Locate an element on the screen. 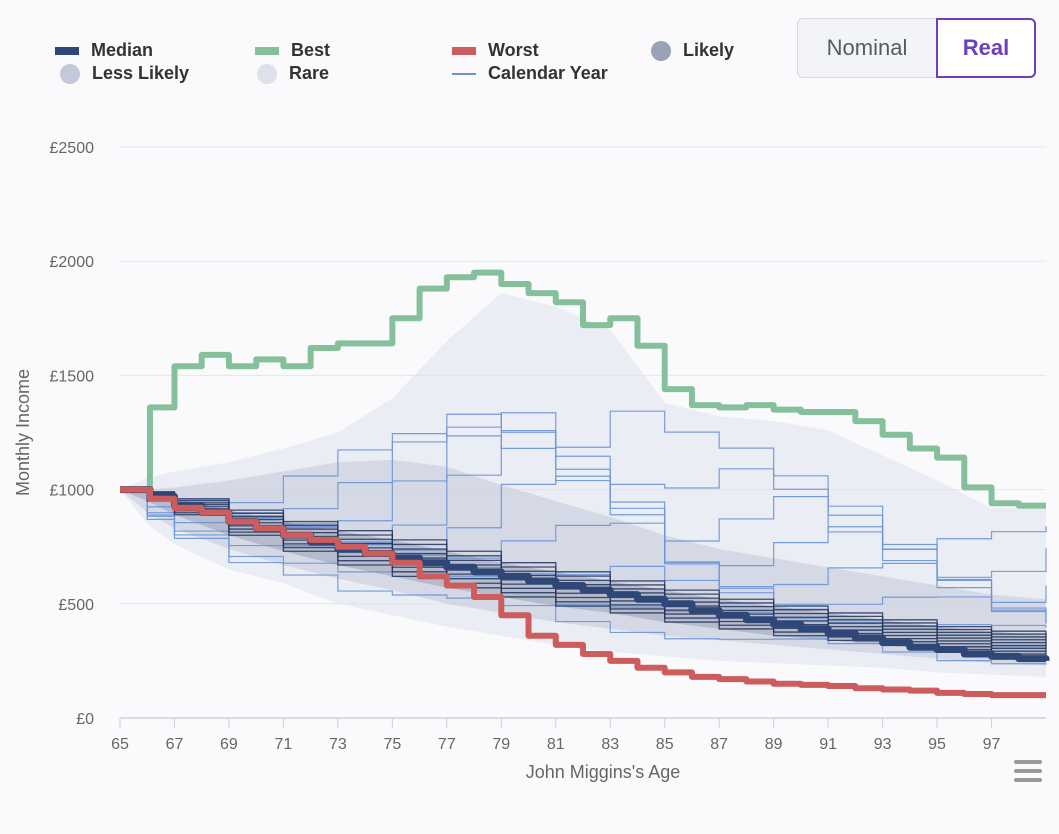  less-likely-dot-icon is located at coordinates (70, 73).